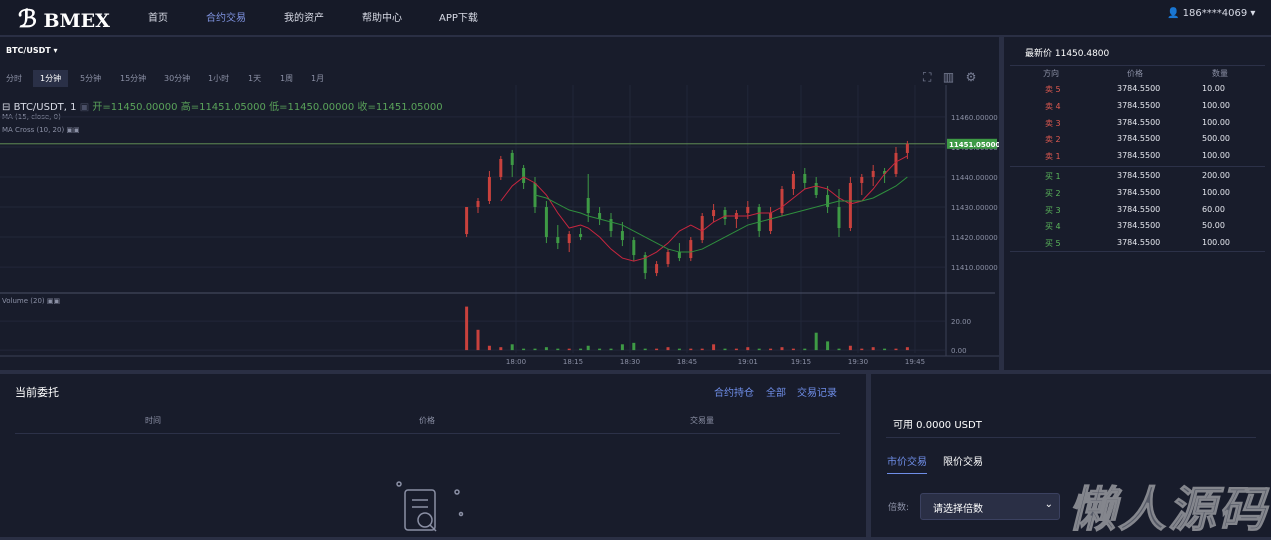 This screenshot has width=1271, height=540. I want to click on book-side: 买 5, so click(1053, 244).